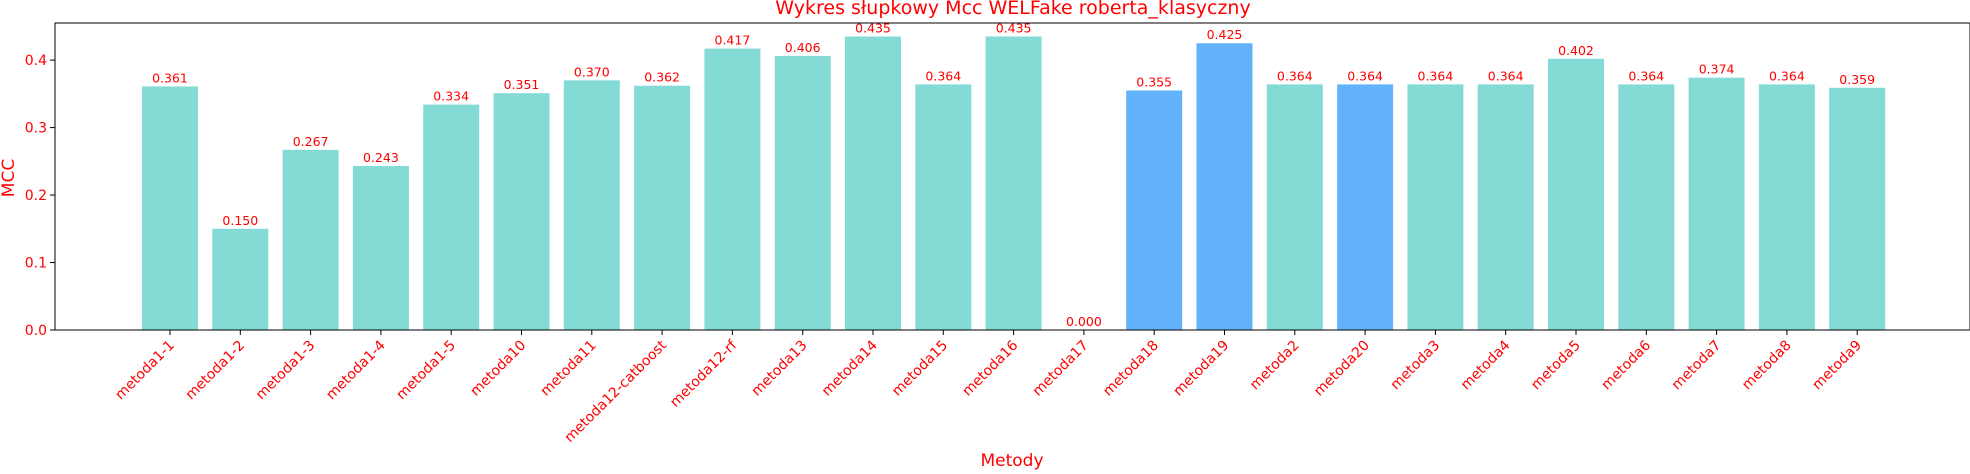 The width and height of the screenshot is (1970, 474). Describe the element at coordinates (1626, 365) in the screenshot. I see `x-tick-label-metoda6: metoda6` at that location.